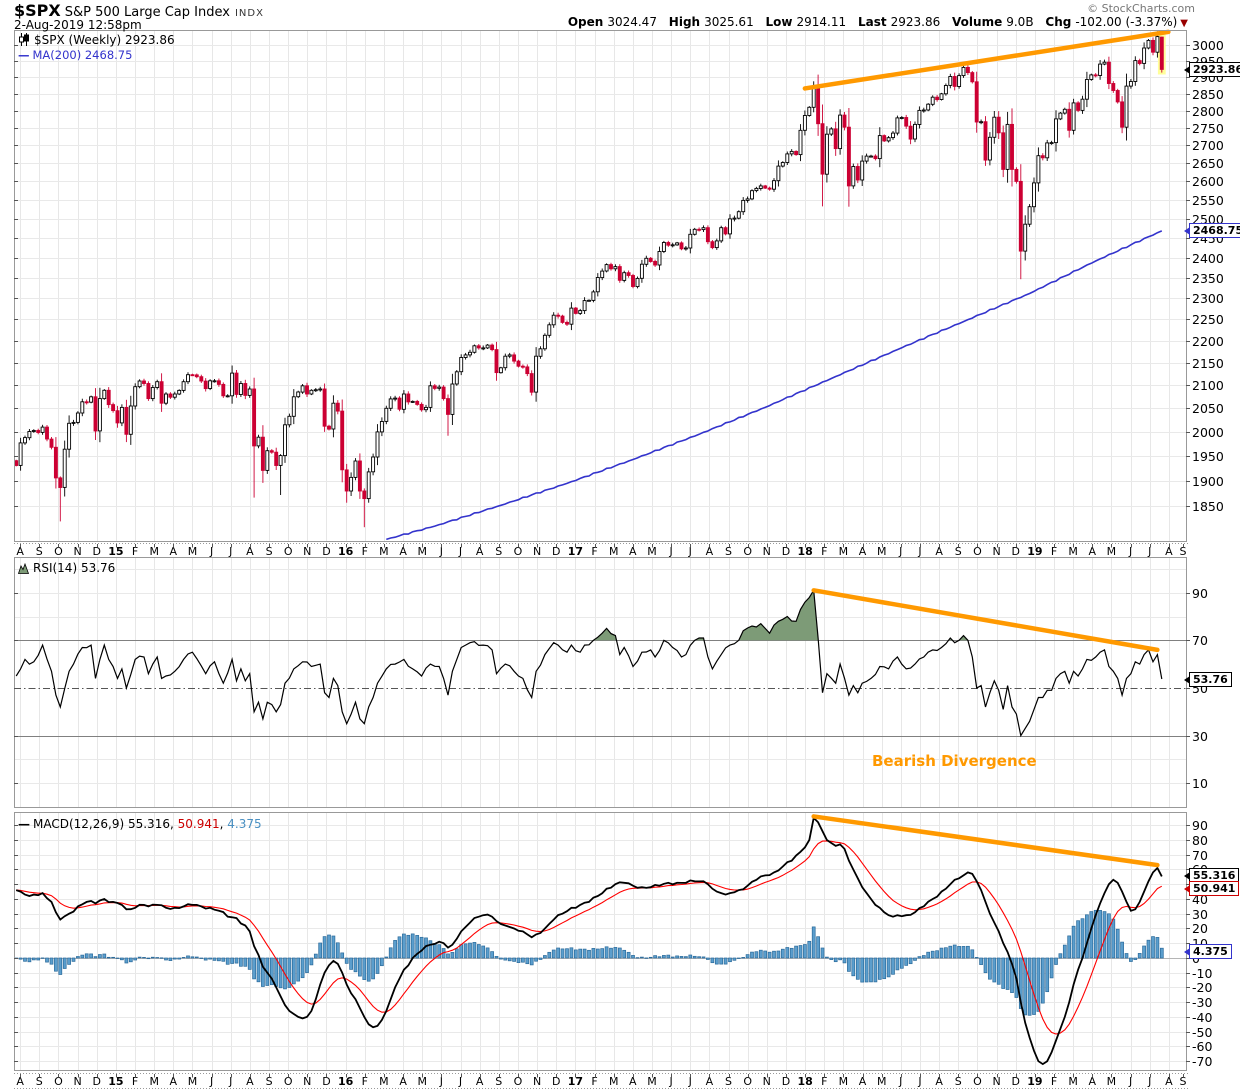  Describe the element at coordinates (1208, 128) in the screenshot. I see `svg-text: 2750` at that location.